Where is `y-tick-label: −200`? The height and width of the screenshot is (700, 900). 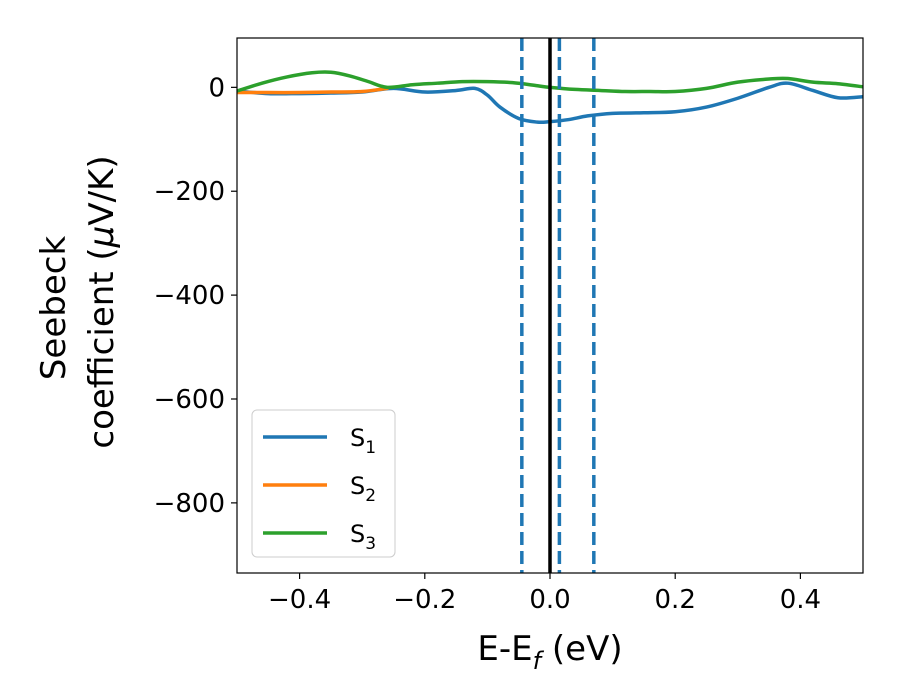
y-tick-label: −200 is located at coordinates (189, 192).